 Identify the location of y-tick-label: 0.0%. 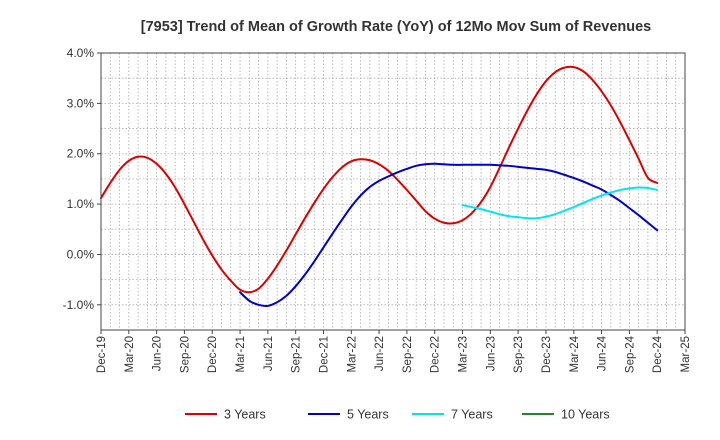
(81, 254).